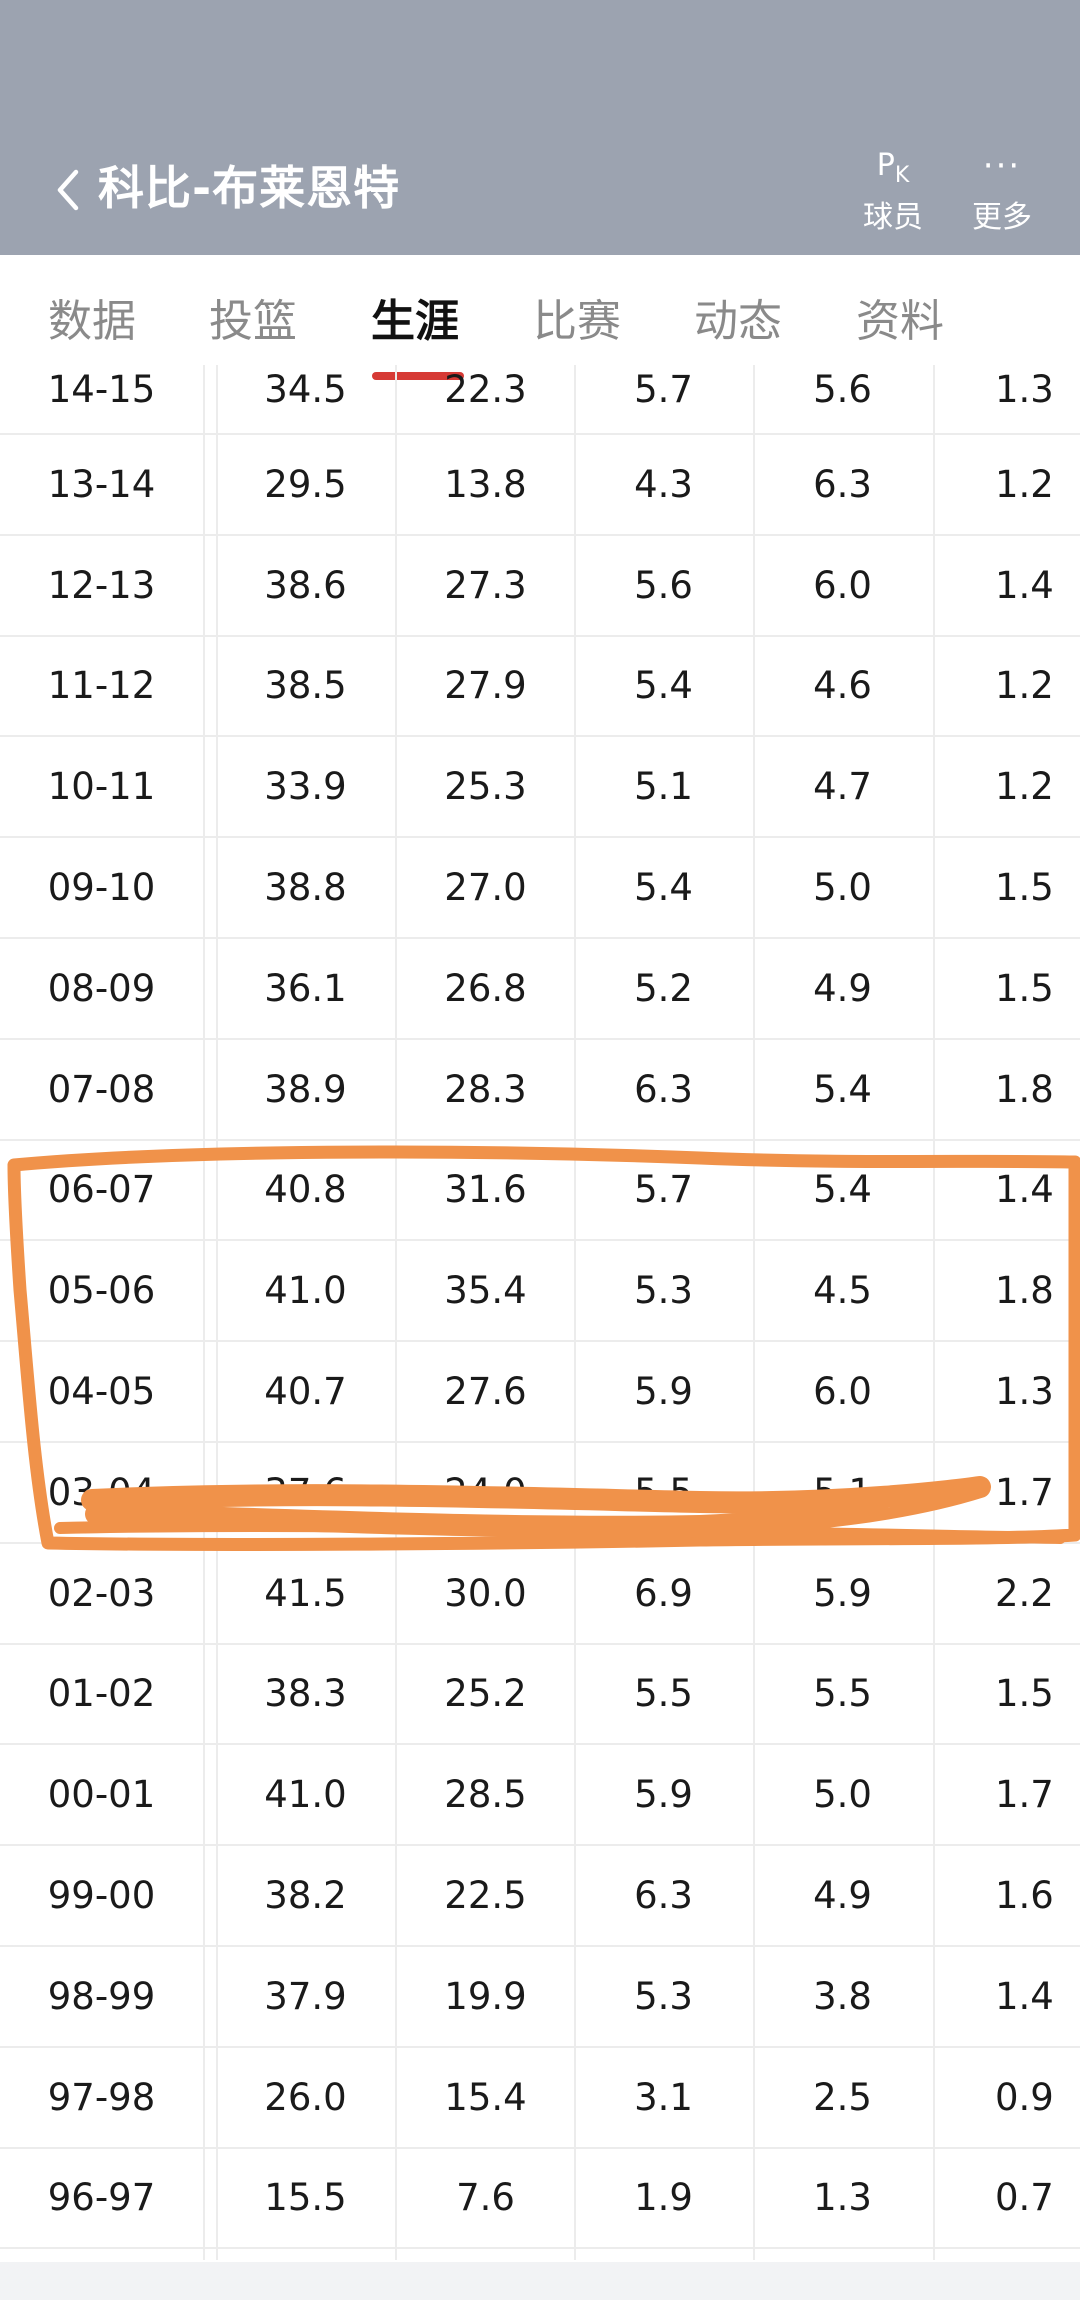 Image resolution: width=1080 pixels, height=2300 pixels. I want to click on stat-cell: 27.9, so click(485, 686).